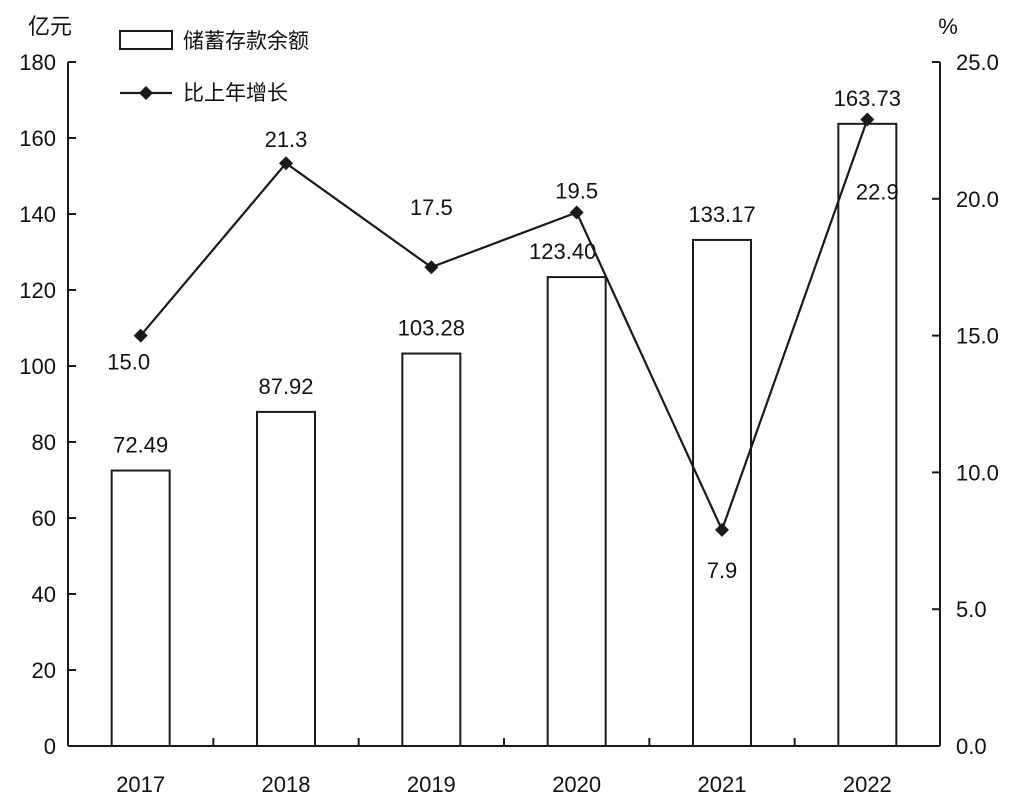  Describe the element at coordinates (977, 62) in the screenshot. I see `right-tick-label: 25.0` at that location.